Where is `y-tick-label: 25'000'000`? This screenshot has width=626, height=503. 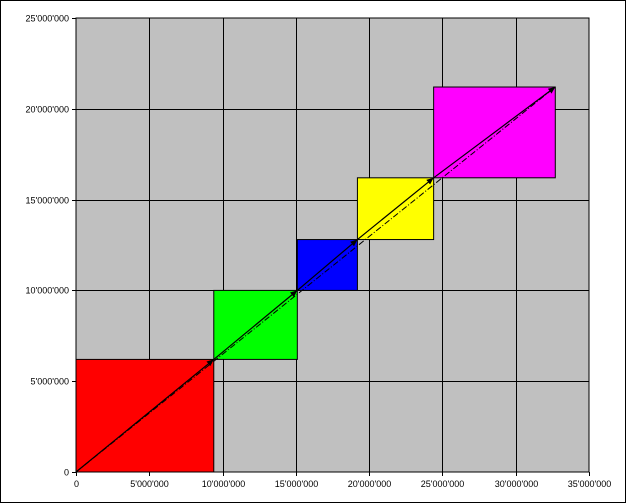
y-tick-label: 25'000'000 is located at coordinates (47, 19).